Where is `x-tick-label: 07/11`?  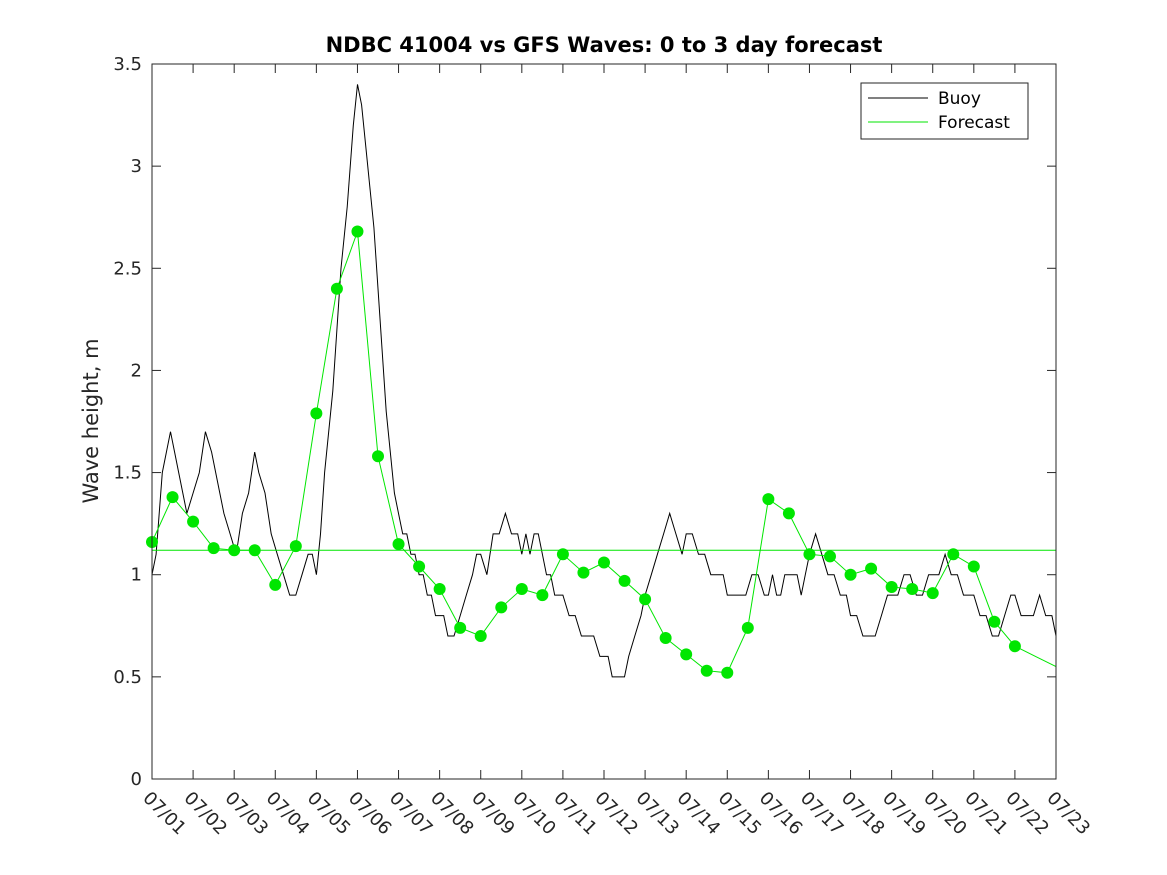 x-tick-label: 07/11 is located at coordinates (575, 814).